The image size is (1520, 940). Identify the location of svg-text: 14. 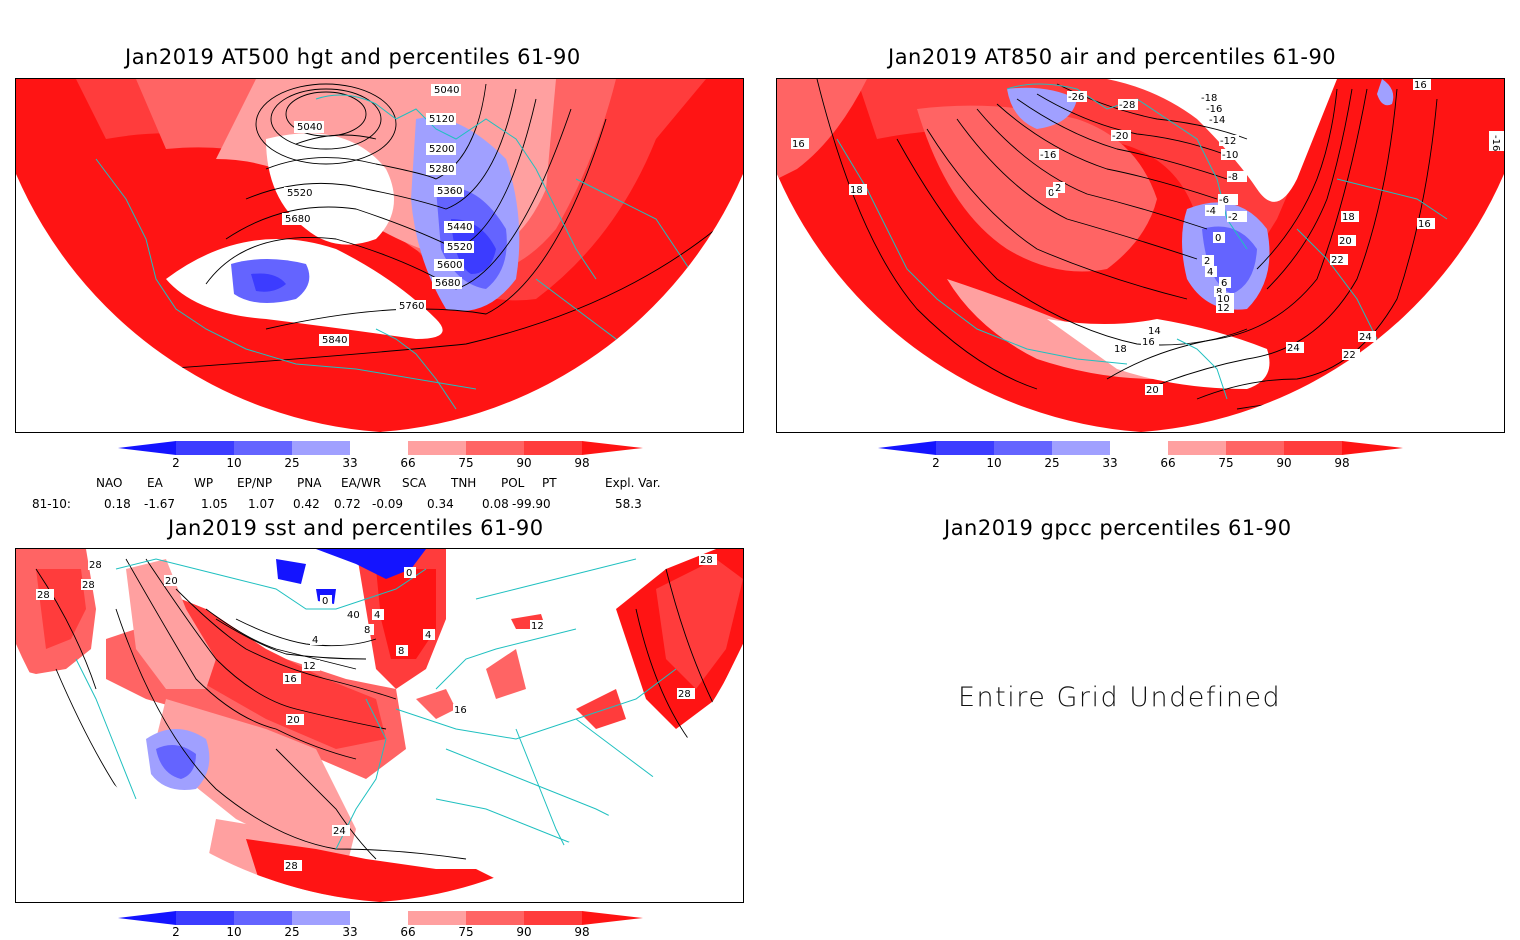
(1154, 331).